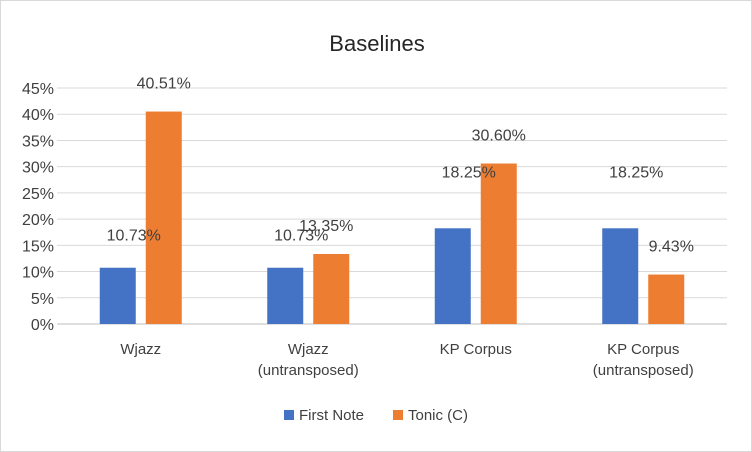 The height and width of the screenshot is (452, 752). I want to click on legend-label: First Note, so click(331, 415).